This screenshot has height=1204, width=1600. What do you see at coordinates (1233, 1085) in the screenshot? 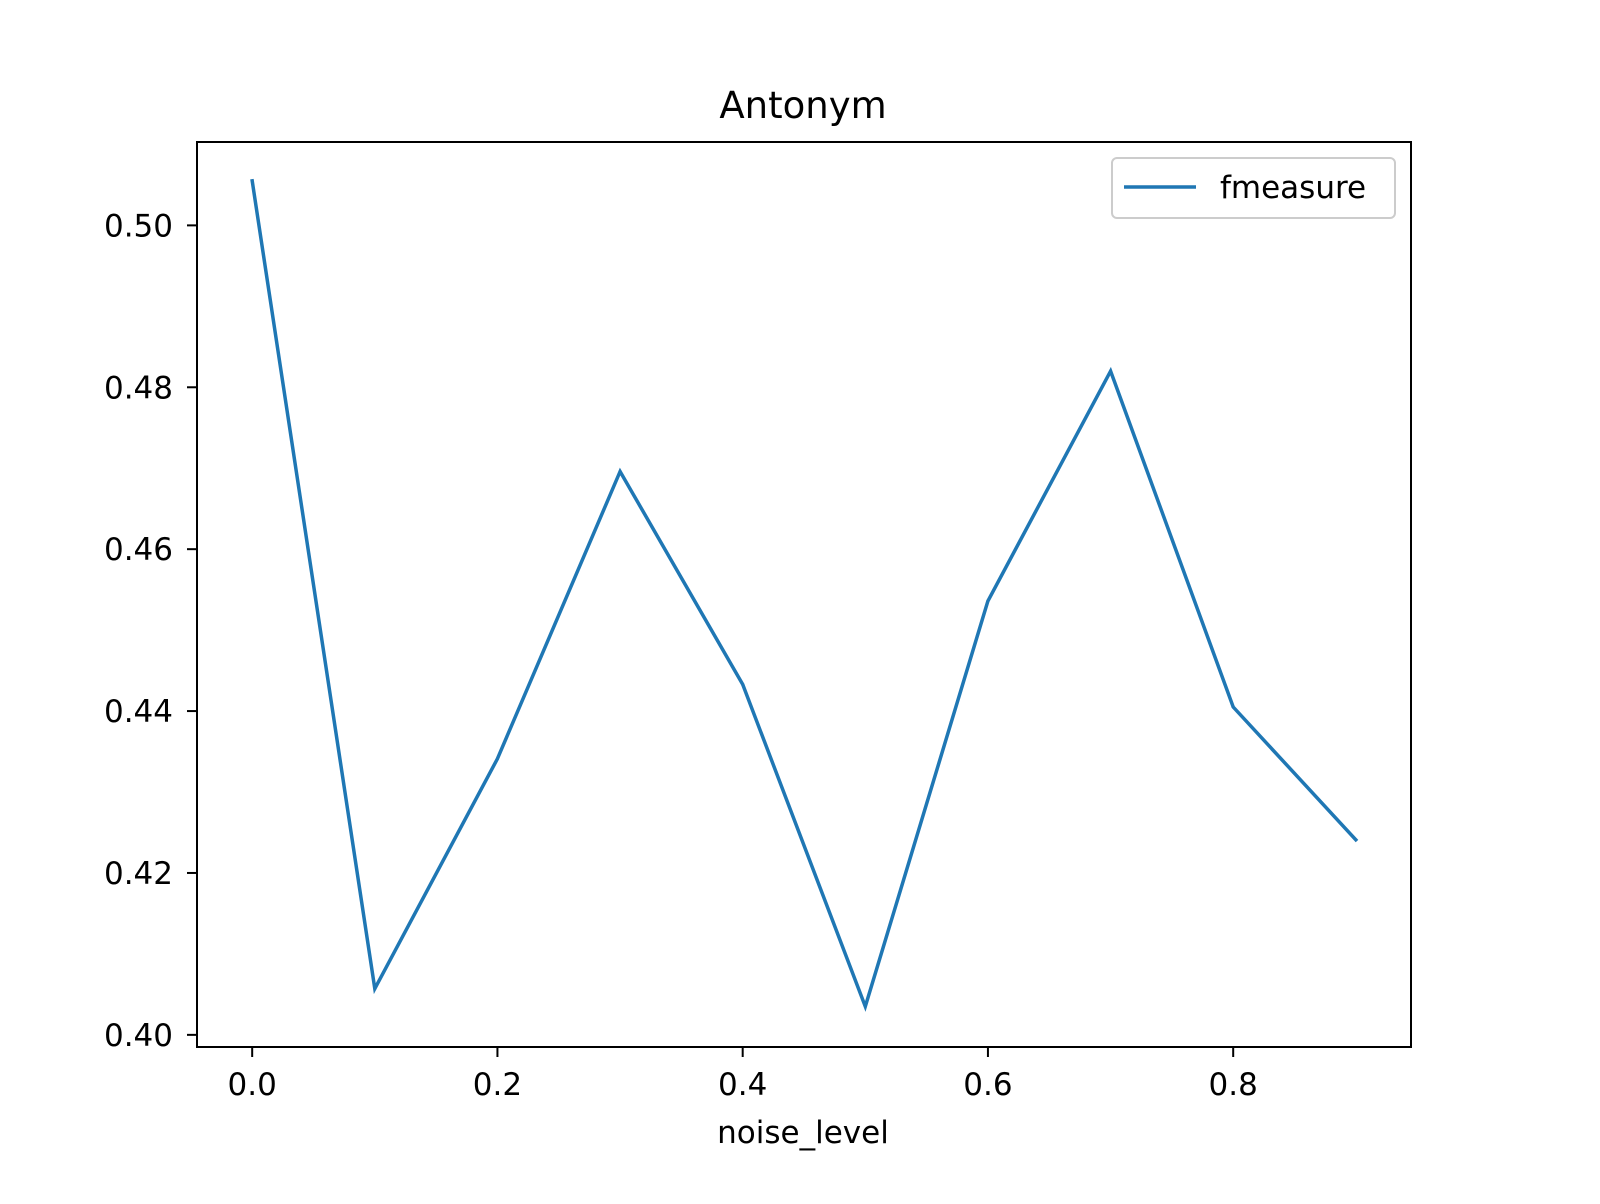
I see `x-tick-label: 0.8` at bounding box center [1233, 1085].